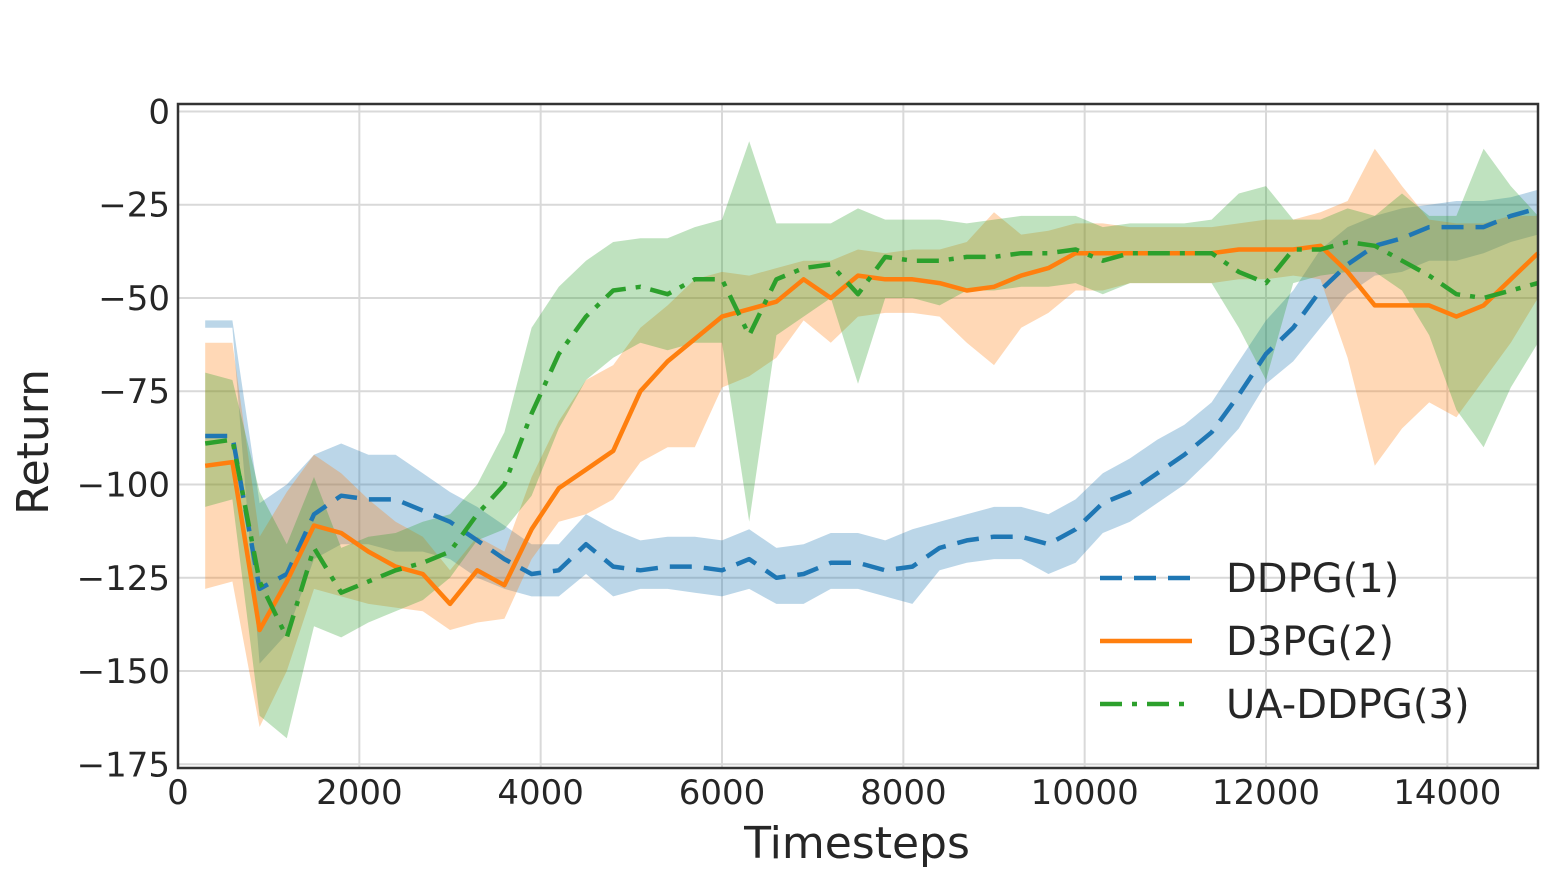 The width and height of the screenshot is (1554, 877). I want to click on x-tick-label: 8000, so click(903, 793).